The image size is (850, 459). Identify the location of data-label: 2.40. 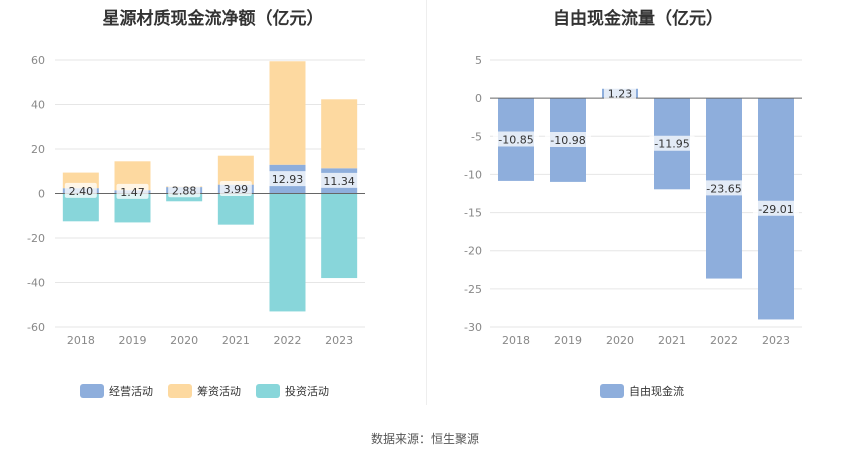
(81, 191).